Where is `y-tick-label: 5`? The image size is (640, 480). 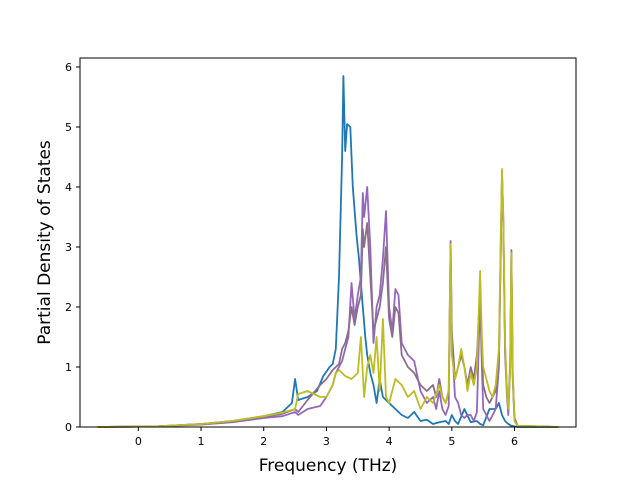
y-tick-label: 5 is located at coordinates (68, 127).